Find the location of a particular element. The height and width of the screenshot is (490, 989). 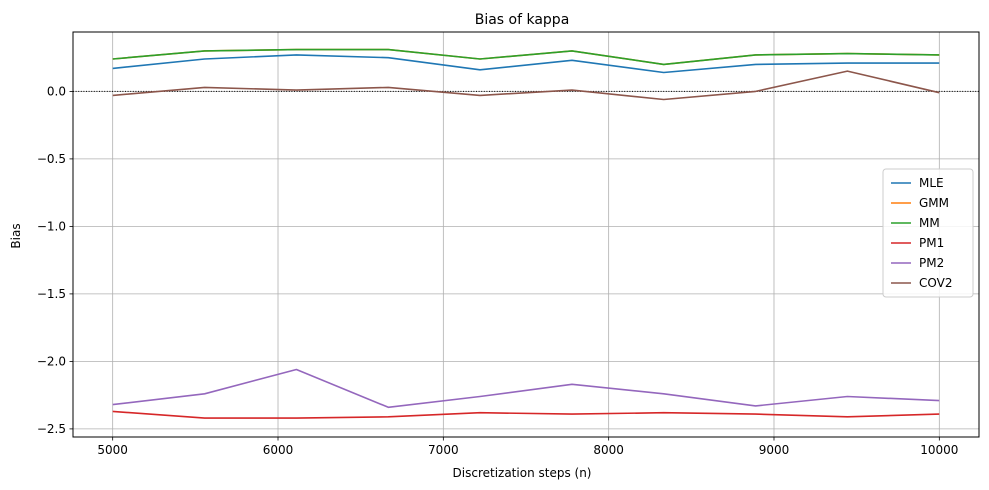

y-axis-ticks: 0.0 −0.5 −1.0 −1.5 −2.0 −2.5 is located at coordinates (55, 260).